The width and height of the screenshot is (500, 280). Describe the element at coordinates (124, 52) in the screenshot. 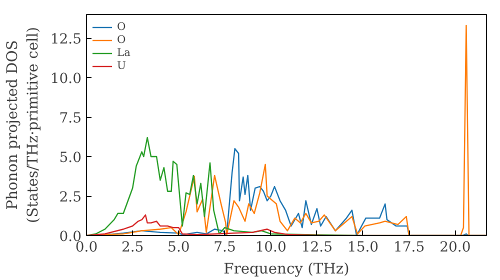

I see `legend-label: La` at that location.